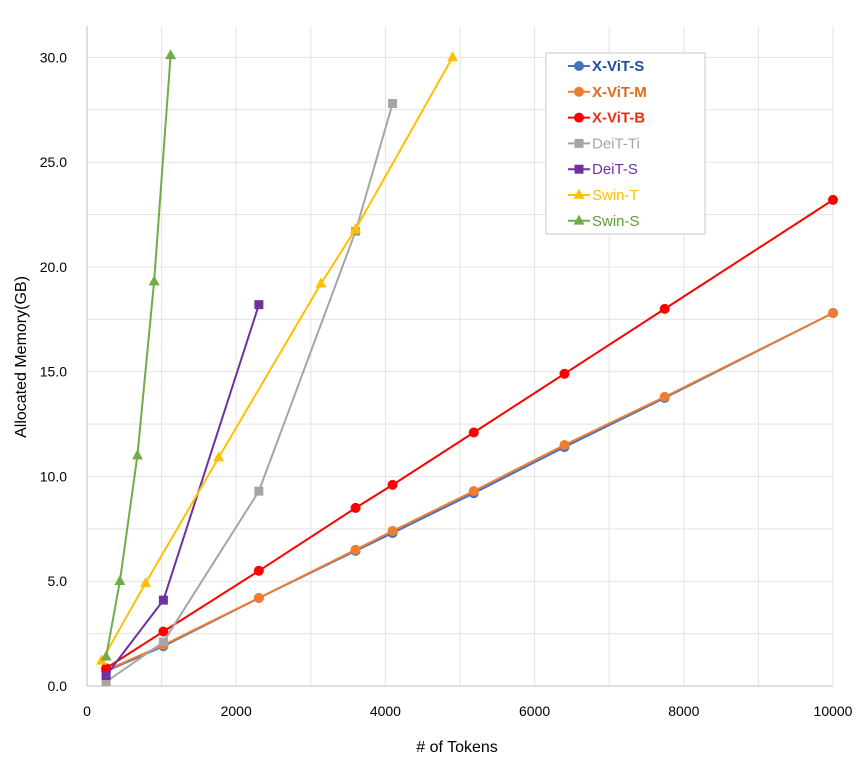 This screenshot has height=766, width=863. I want to click on legend-label-x-vit-b: X-ViT-B, so click(618, 118).